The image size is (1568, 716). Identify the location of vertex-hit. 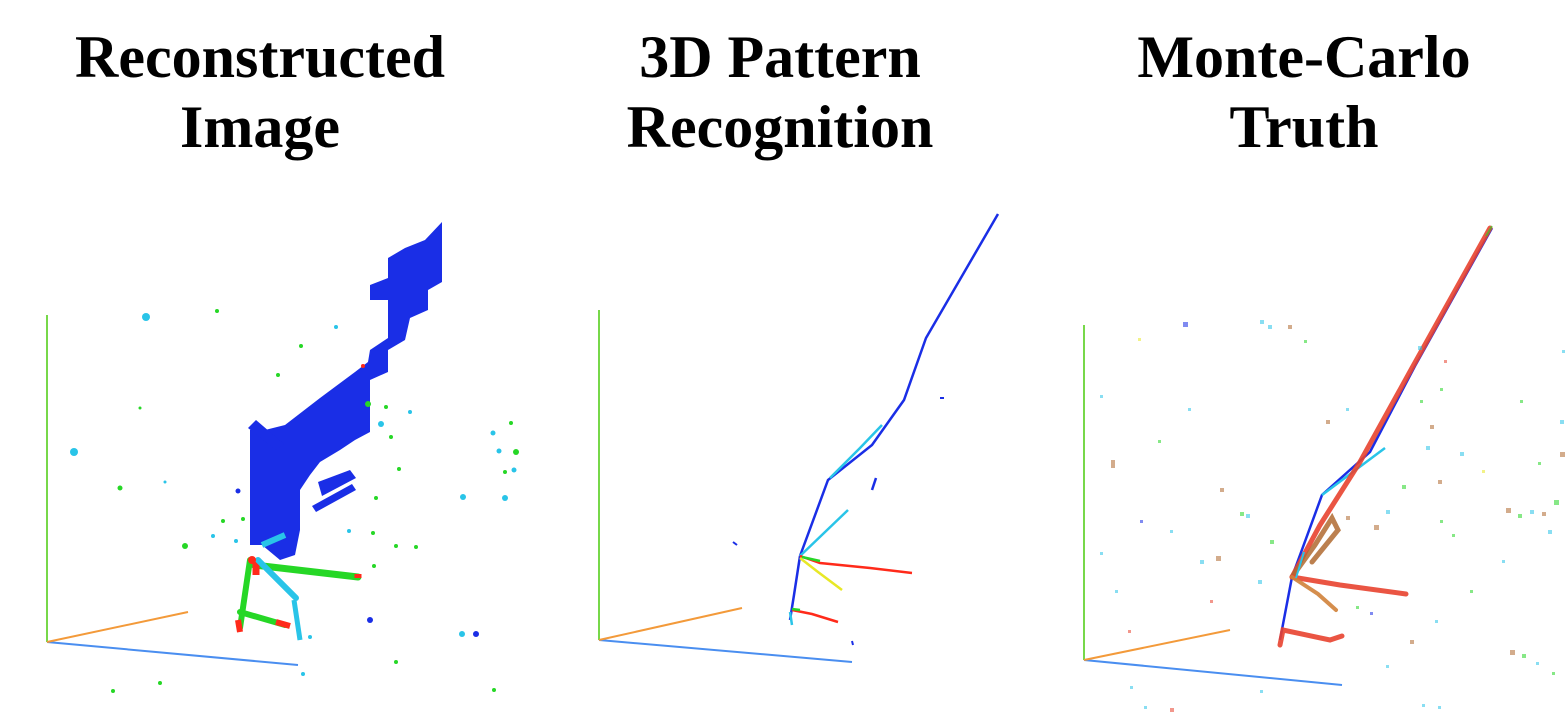
(252, 560).